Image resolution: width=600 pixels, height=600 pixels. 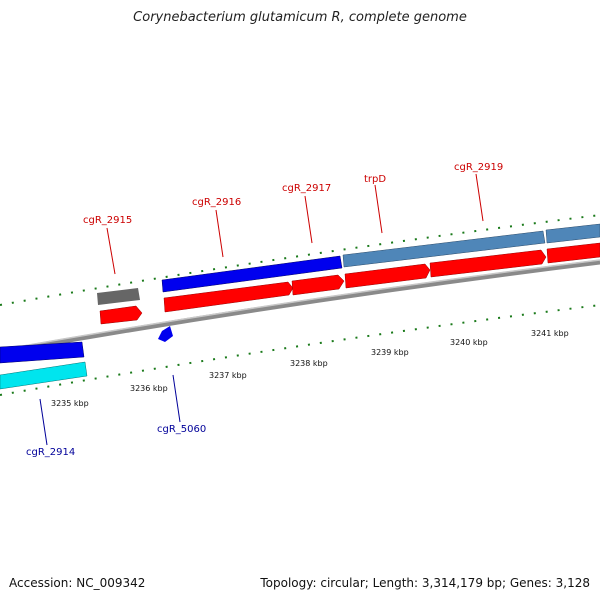 I want to click on cds-trpD, so click(x=387, y=276).